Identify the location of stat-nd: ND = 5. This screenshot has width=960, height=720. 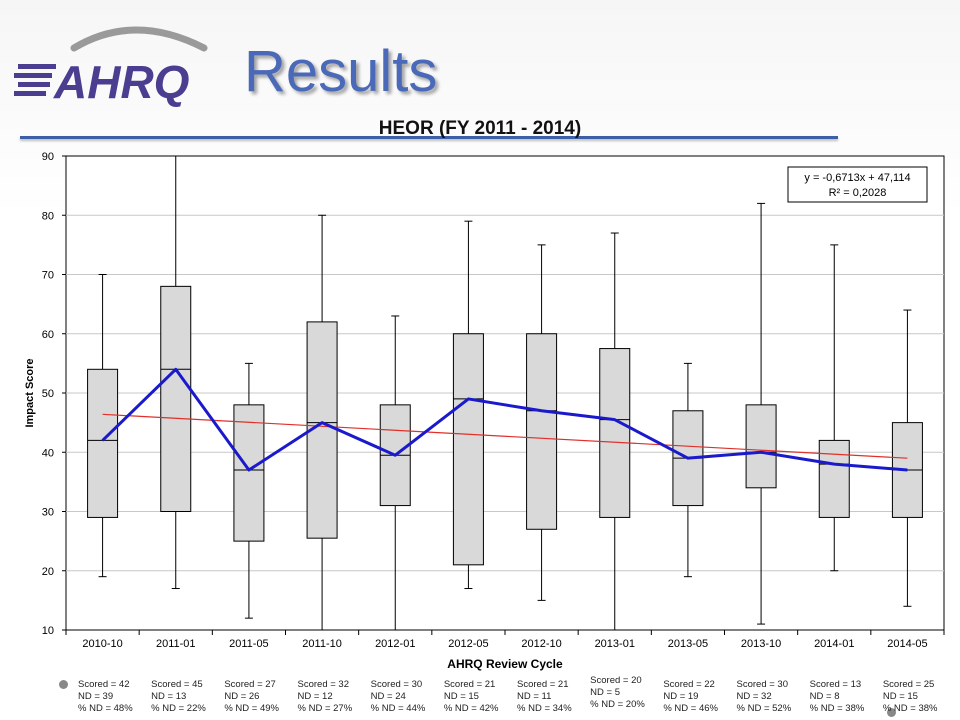
(605, 692).